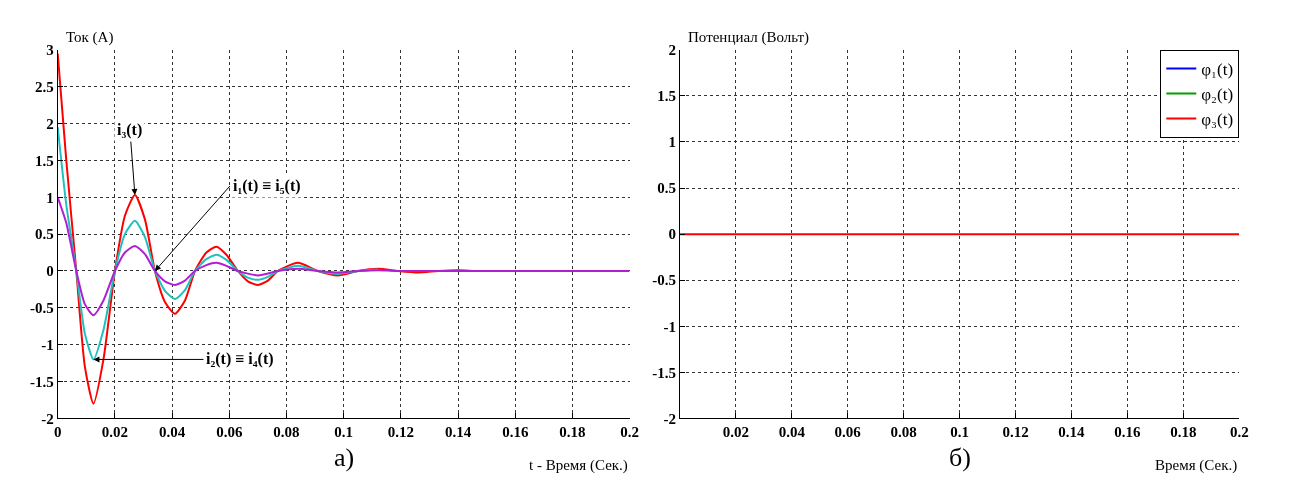  I want to click on x-axis-title: t - Время (Сек.), so click(578, 465).